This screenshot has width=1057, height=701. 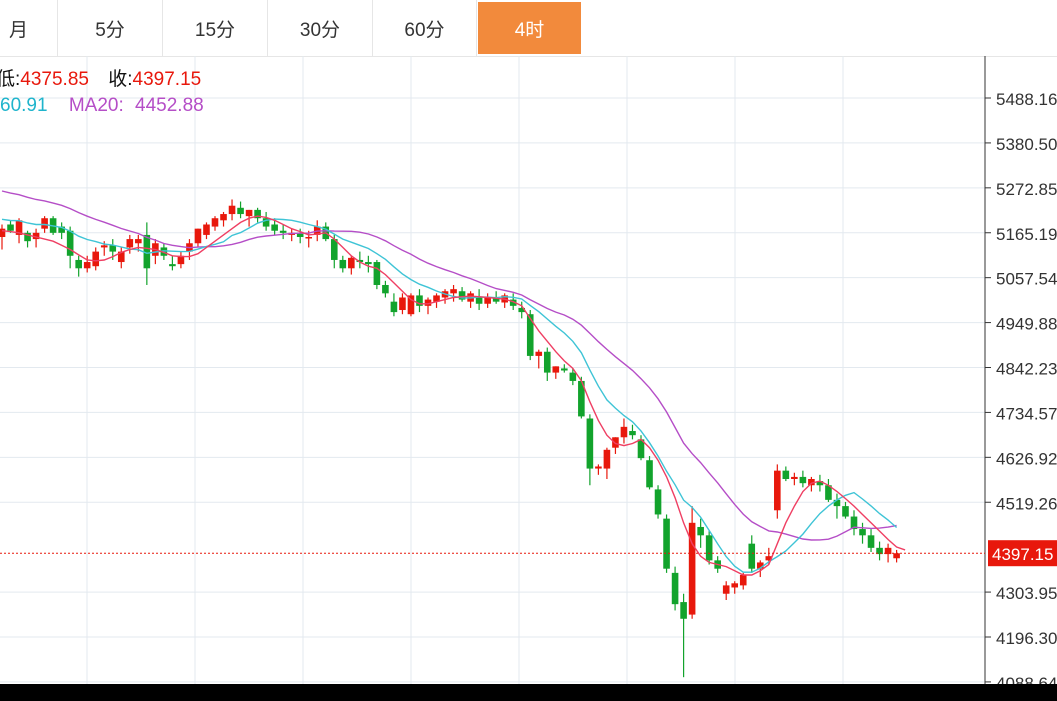 I want to click on tab-60min: 60分, so click(x=425, y=28).